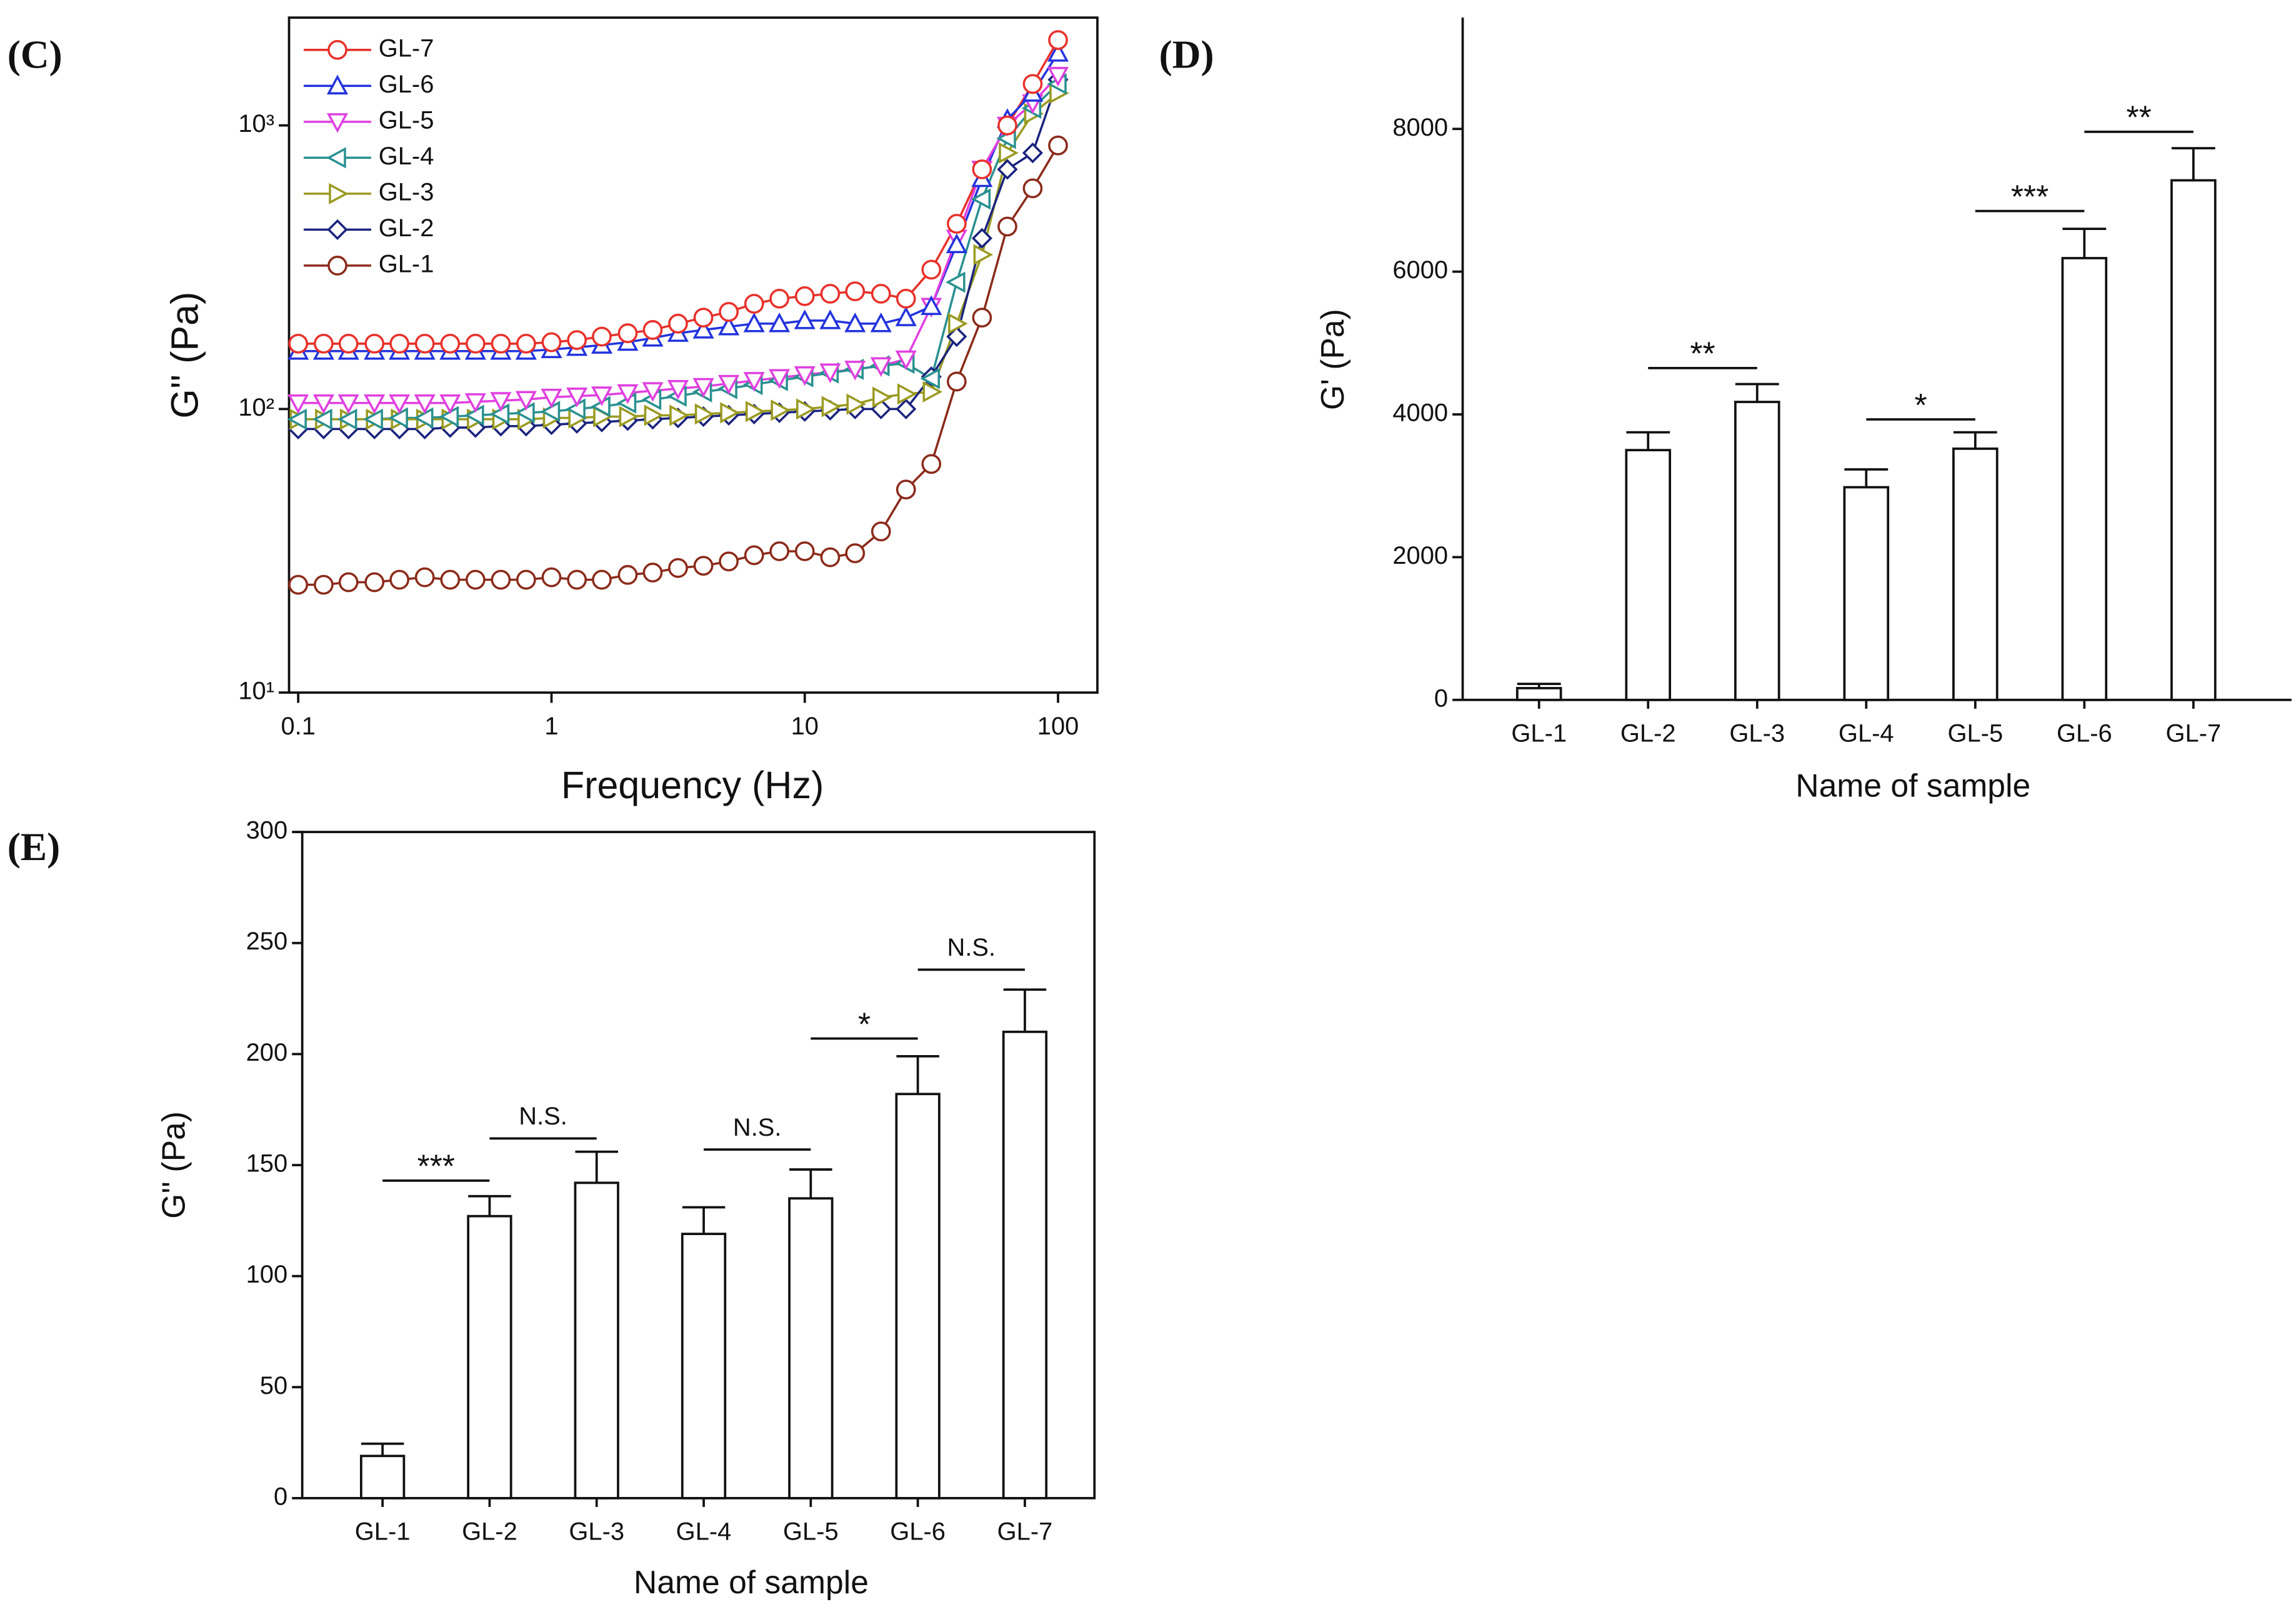  I want to click on x-tick-label: 1, so click(551, 727).